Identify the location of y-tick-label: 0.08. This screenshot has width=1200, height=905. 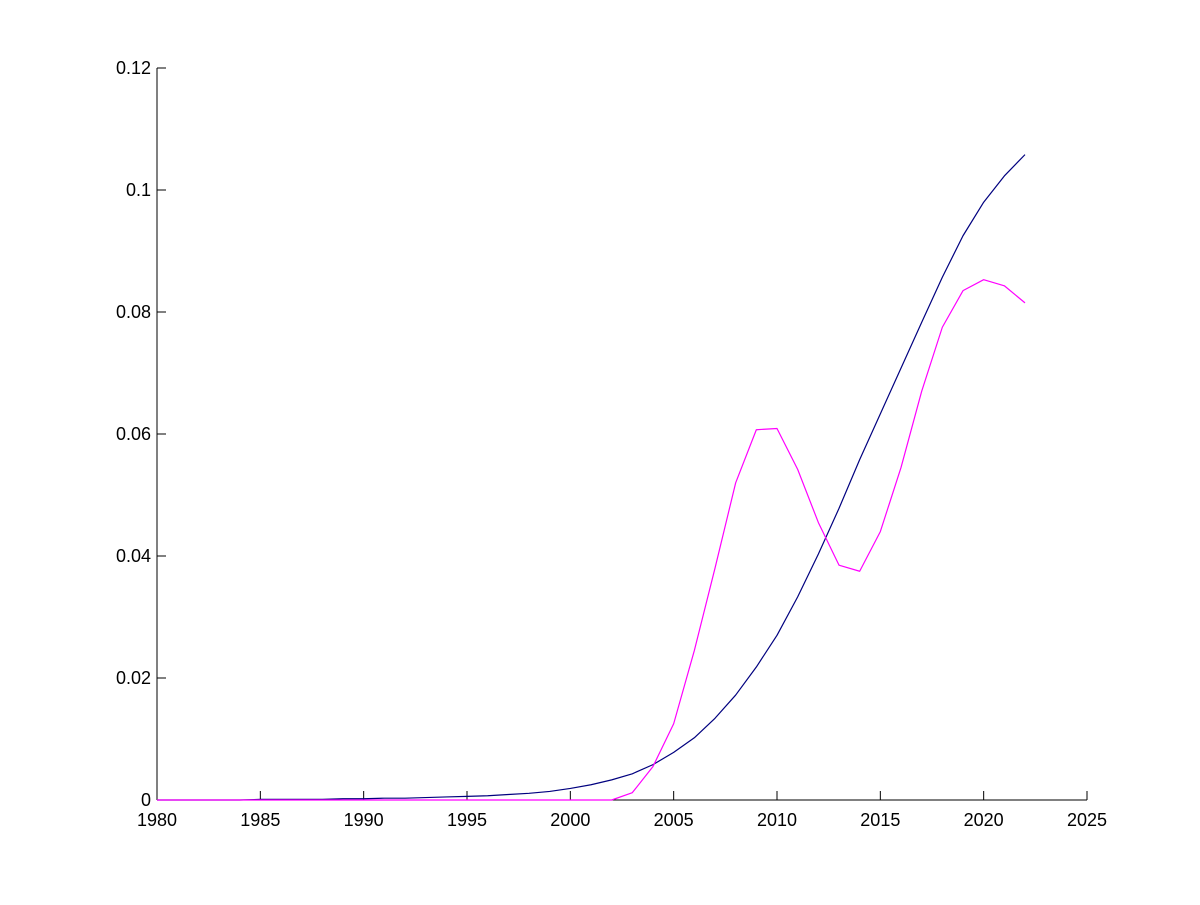
(133, 312).